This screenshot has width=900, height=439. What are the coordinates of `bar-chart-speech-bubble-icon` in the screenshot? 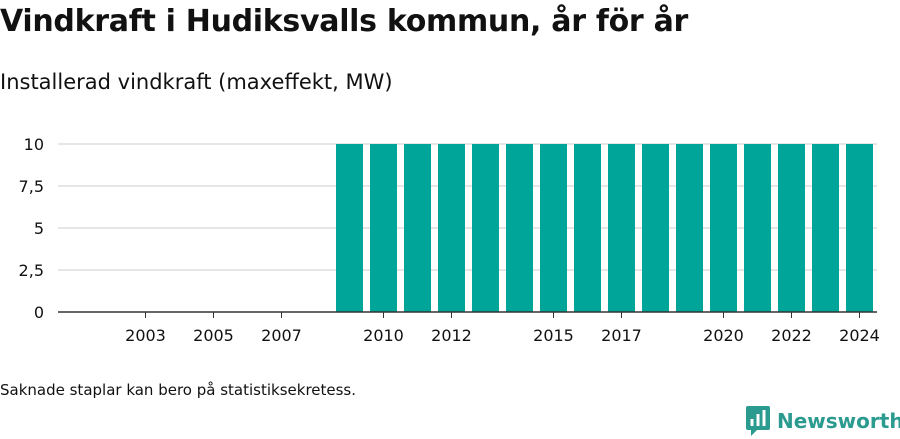 It's located at (758, 421).